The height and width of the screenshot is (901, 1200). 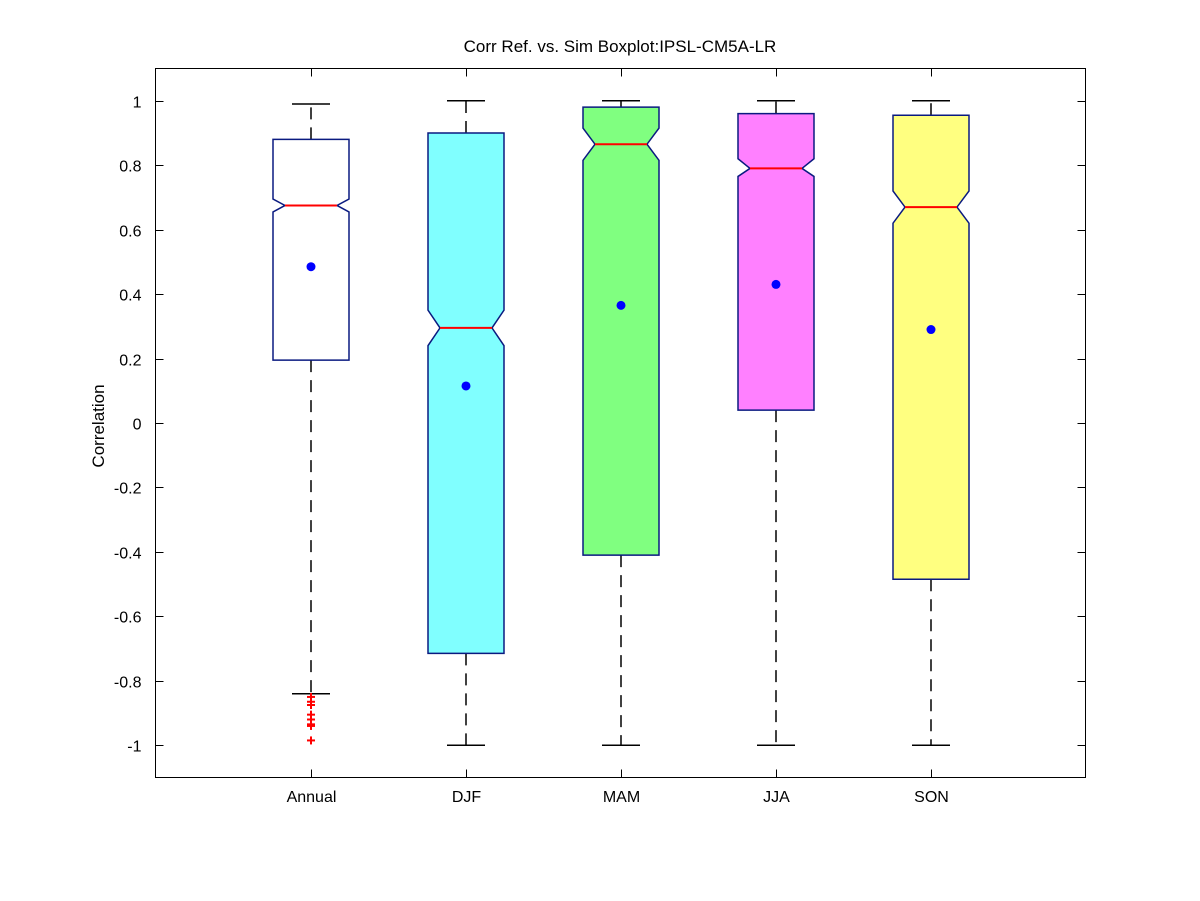 I want to click on y-axis-label: Correlation, so click(x=98, y=425).